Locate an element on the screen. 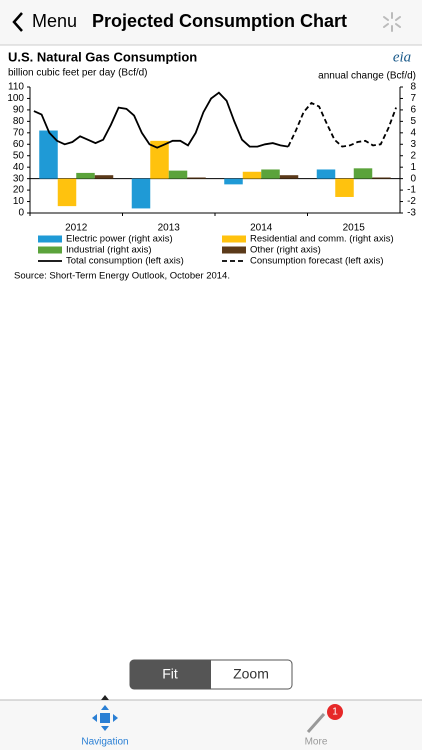 The width and height of the screenshot is (422, 750). legend-label: Consumption forecast (left axis) is located at coordinates (317, 261).